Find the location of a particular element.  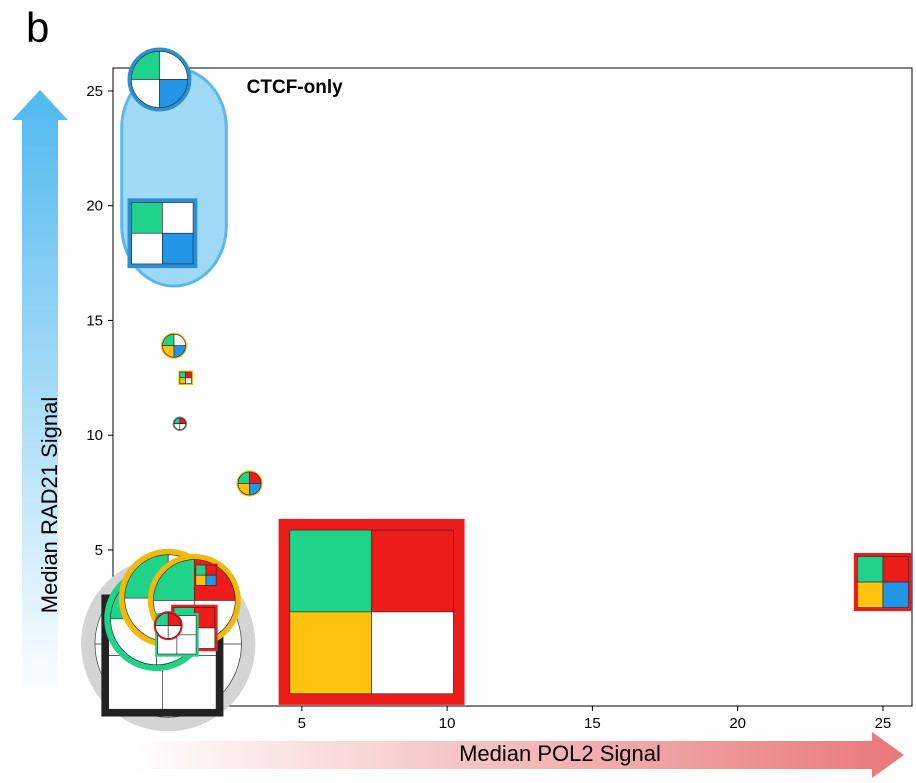

y-axis-label-arrow: Median RAD21 Signal is located at coordinates (40, 395).